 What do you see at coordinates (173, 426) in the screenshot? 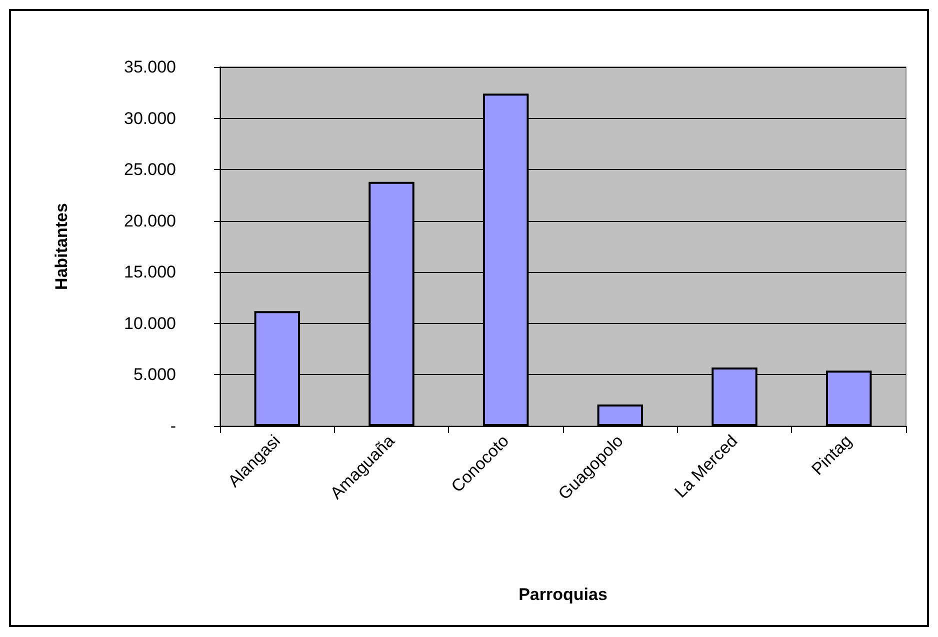
I see `y-tick-label: -` at bounding box center [173, 426].